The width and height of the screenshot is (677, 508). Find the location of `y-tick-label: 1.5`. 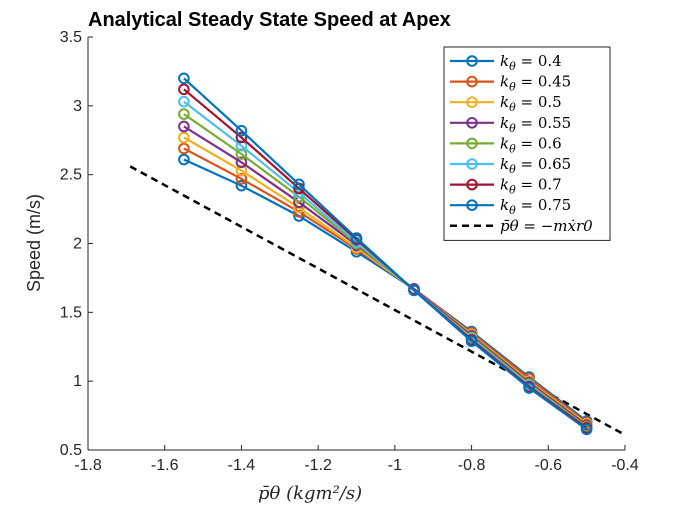

y-tick-label: 1.5 is located at coordinates (71, 312).